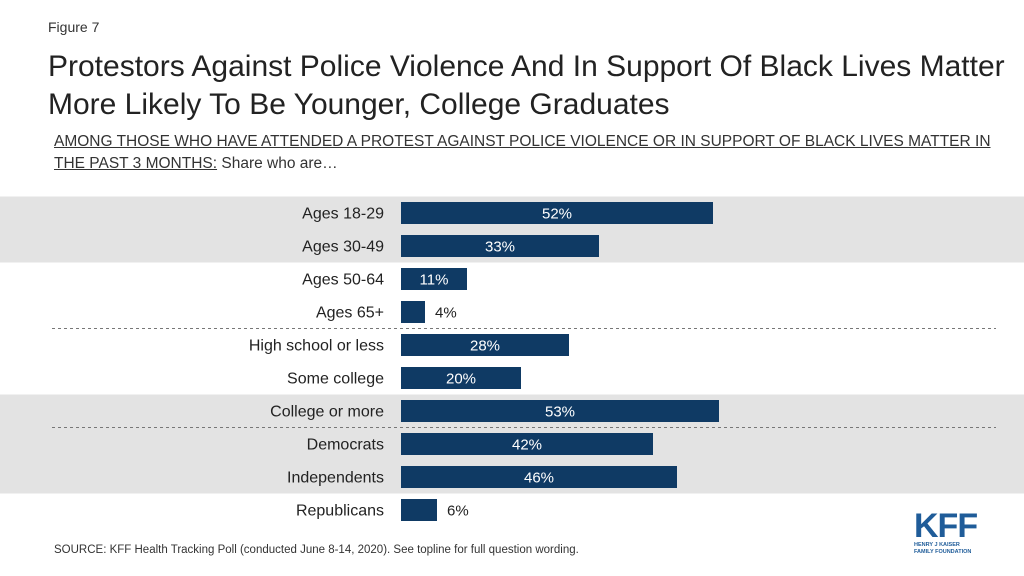 Image resolution: width=1024 pixels, height=576 pixels. What do you see at coordinates (943, 551) in the screenshot?
I see `logo-line-2: FAMILY FOUNDATION` at bounding box center [943, 551].